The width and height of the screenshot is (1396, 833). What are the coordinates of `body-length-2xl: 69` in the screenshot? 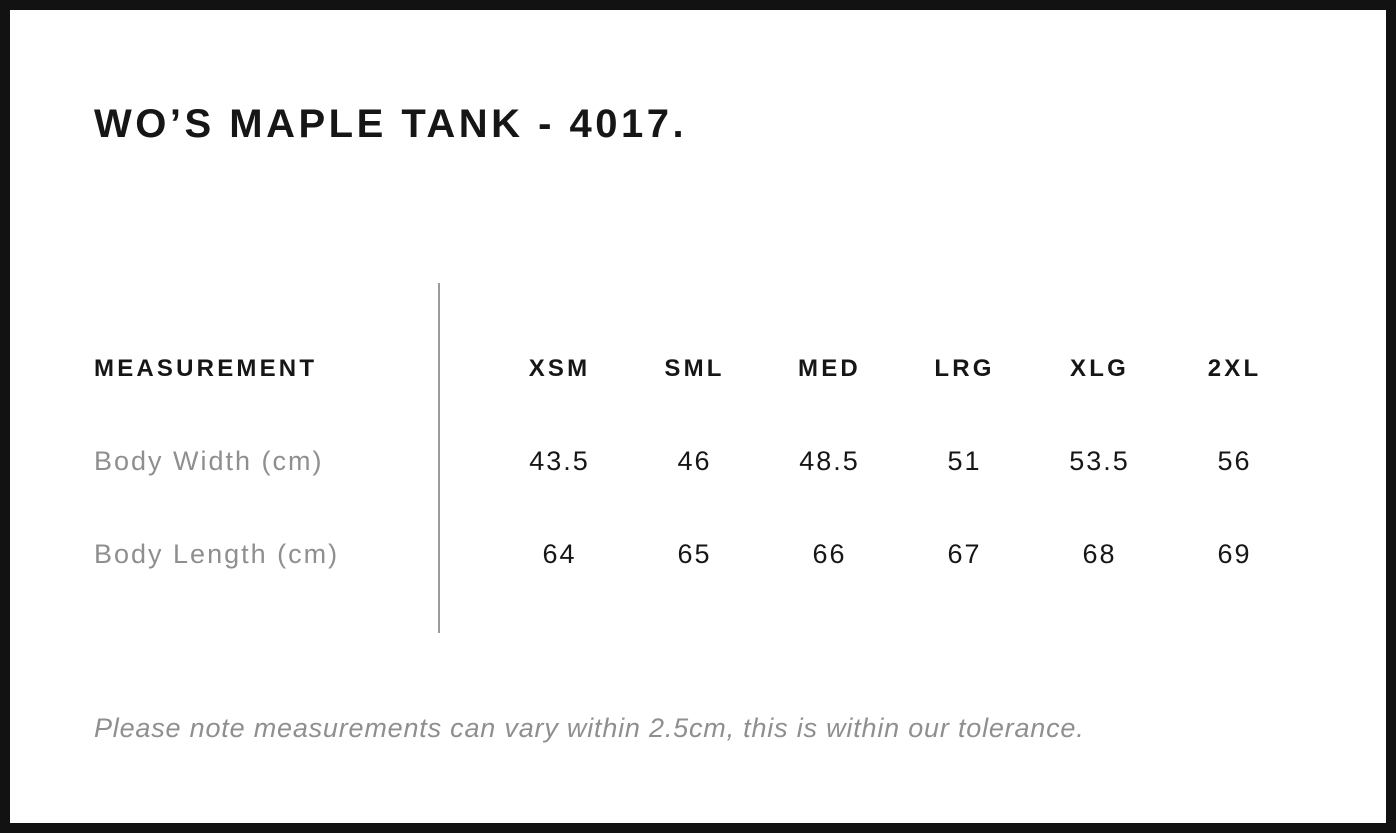 It's located at (1234, 554).